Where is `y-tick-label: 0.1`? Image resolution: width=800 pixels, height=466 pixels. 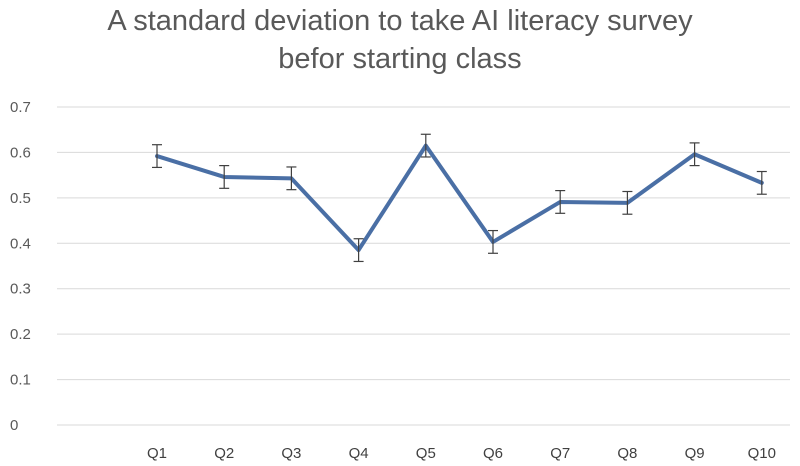
y-tick-label: 0.1 is located at coordinates (20, 380).